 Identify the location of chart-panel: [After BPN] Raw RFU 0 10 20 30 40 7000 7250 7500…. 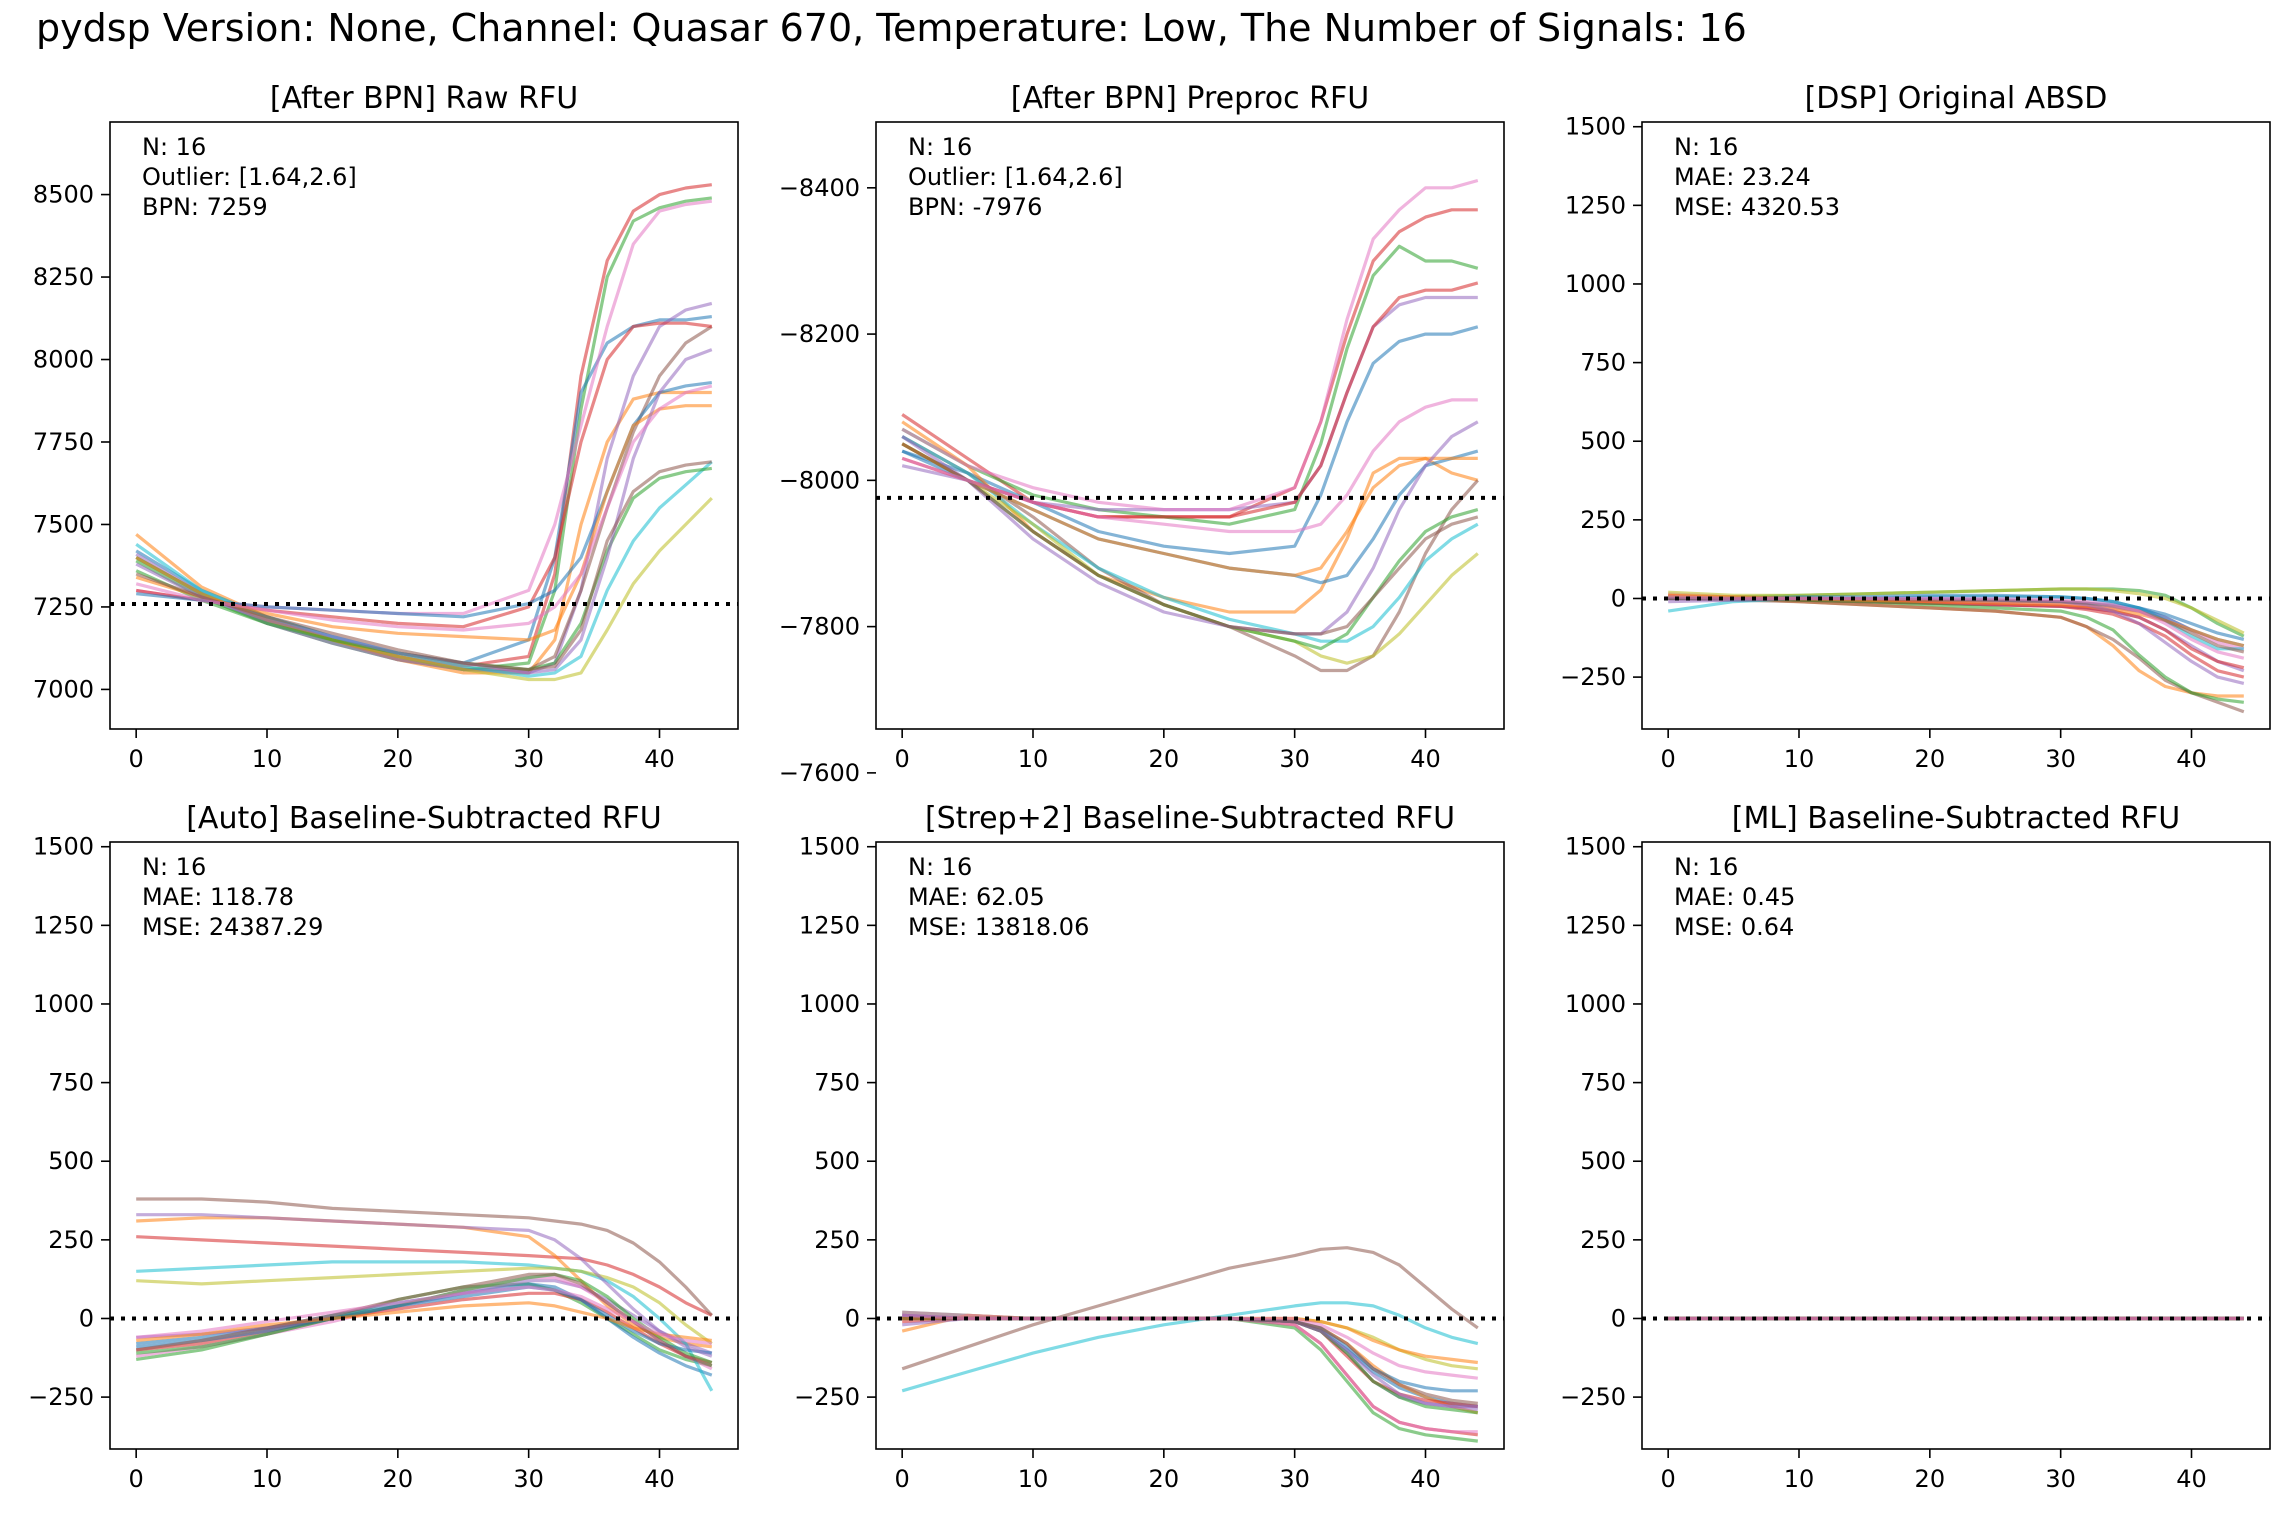
(386, 427).